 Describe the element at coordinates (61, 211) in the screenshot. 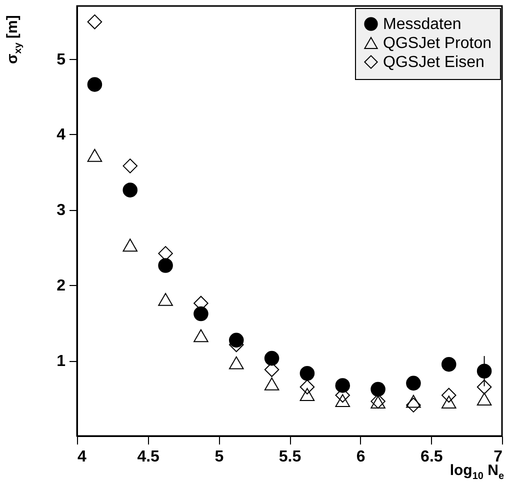

I see `y-tick-label: 3` at that location.